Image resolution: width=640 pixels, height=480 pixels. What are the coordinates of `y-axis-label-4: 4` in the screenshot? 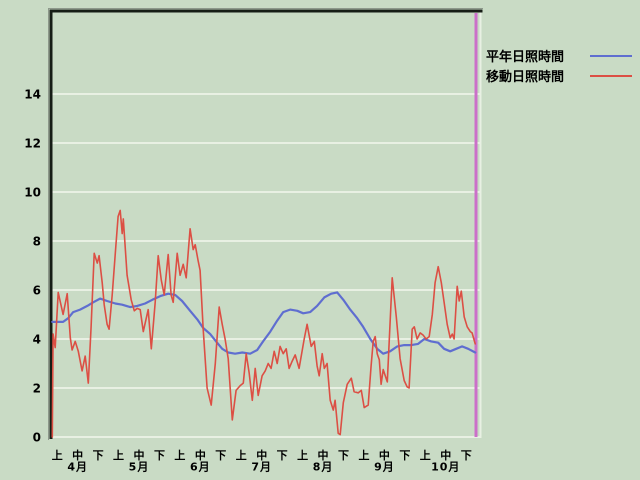 It's located at (37, 340).